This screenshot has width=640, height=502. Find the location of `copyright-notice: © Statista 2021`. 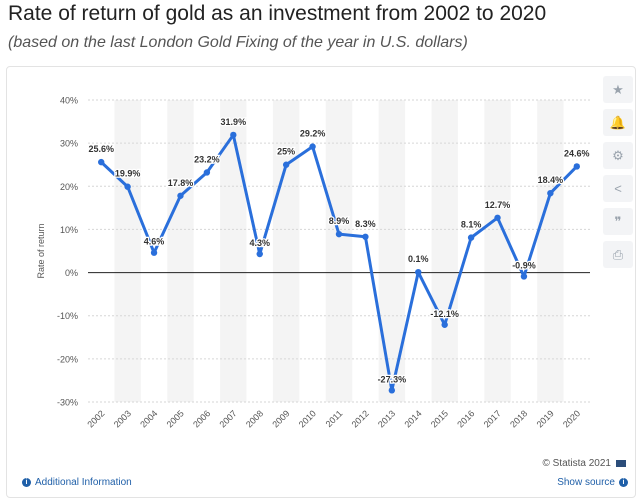

copyright-notice: © Statista 2021 is located at coordinates (584, 463).